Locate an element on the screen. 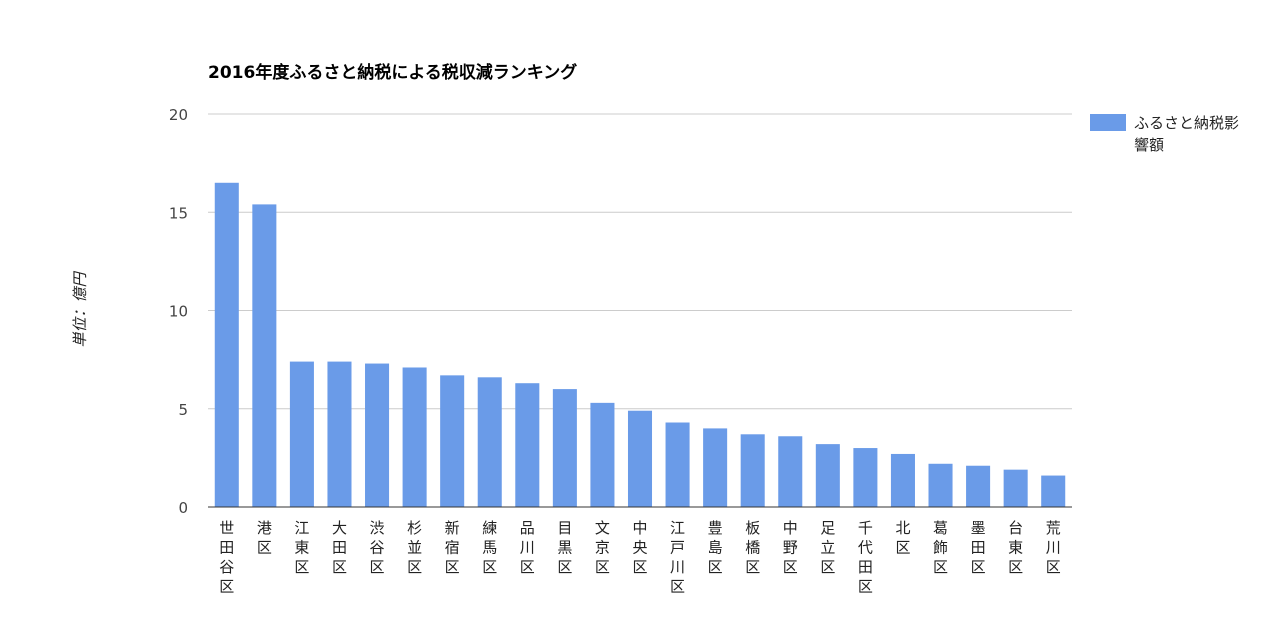 The image size is (1280, 622). x-tick-label: 荒川区 is located at coordinates (1053, 547).